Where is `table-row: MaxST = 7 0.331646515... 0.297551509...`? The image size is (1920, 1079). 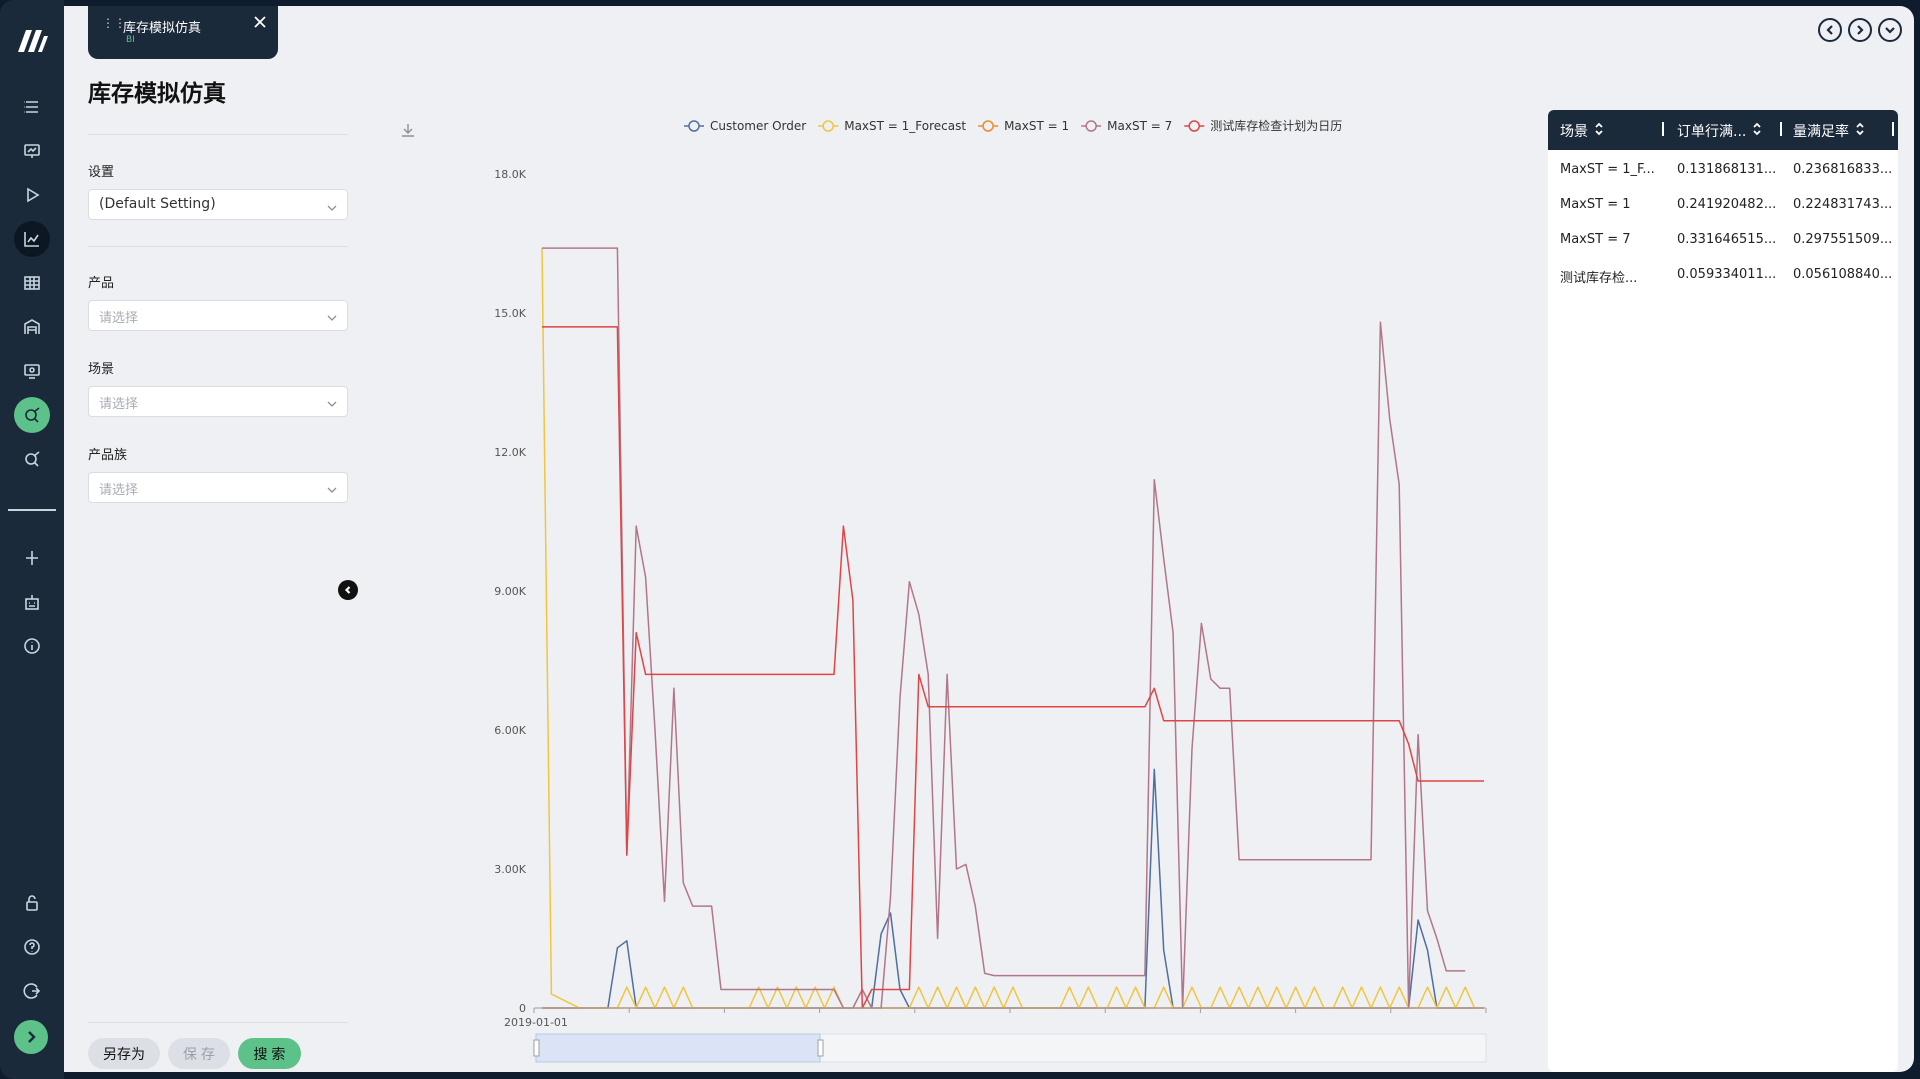
table-row: MaxST = 7 0.331646515... 0.297551509... is located at coordinates (1723, 240).